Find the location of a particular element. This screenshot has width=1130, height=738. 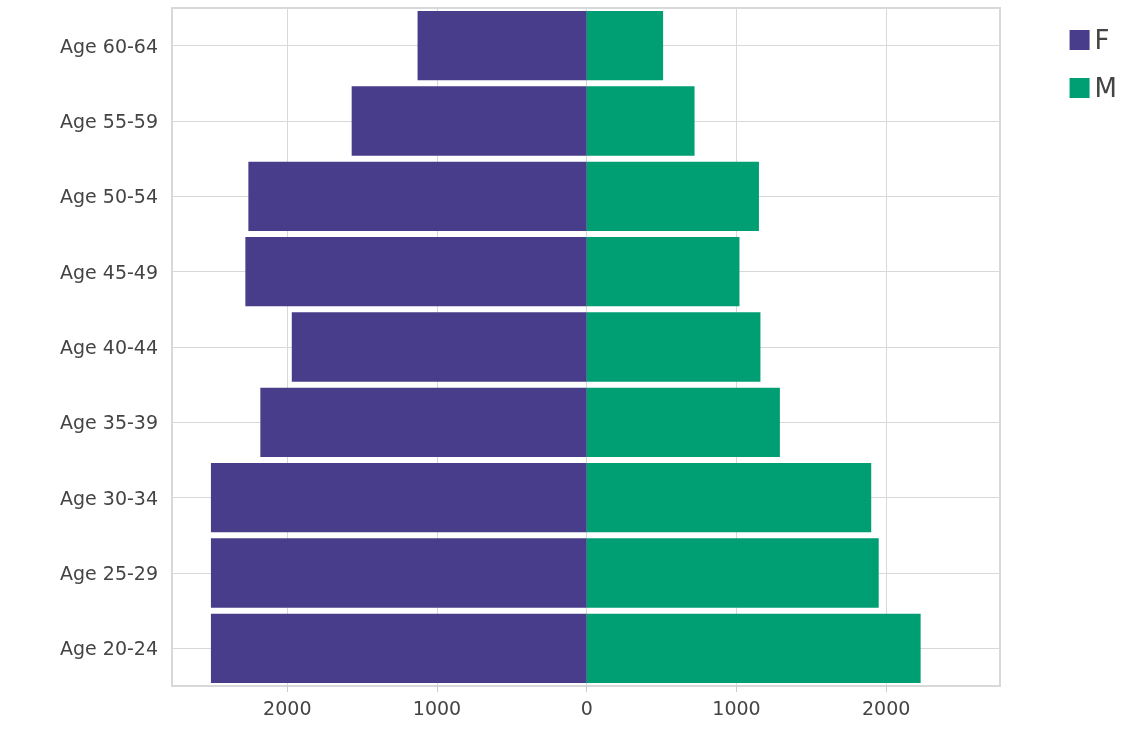

y-tick-label: Age 50-54 is located at coordinates (109, 196).